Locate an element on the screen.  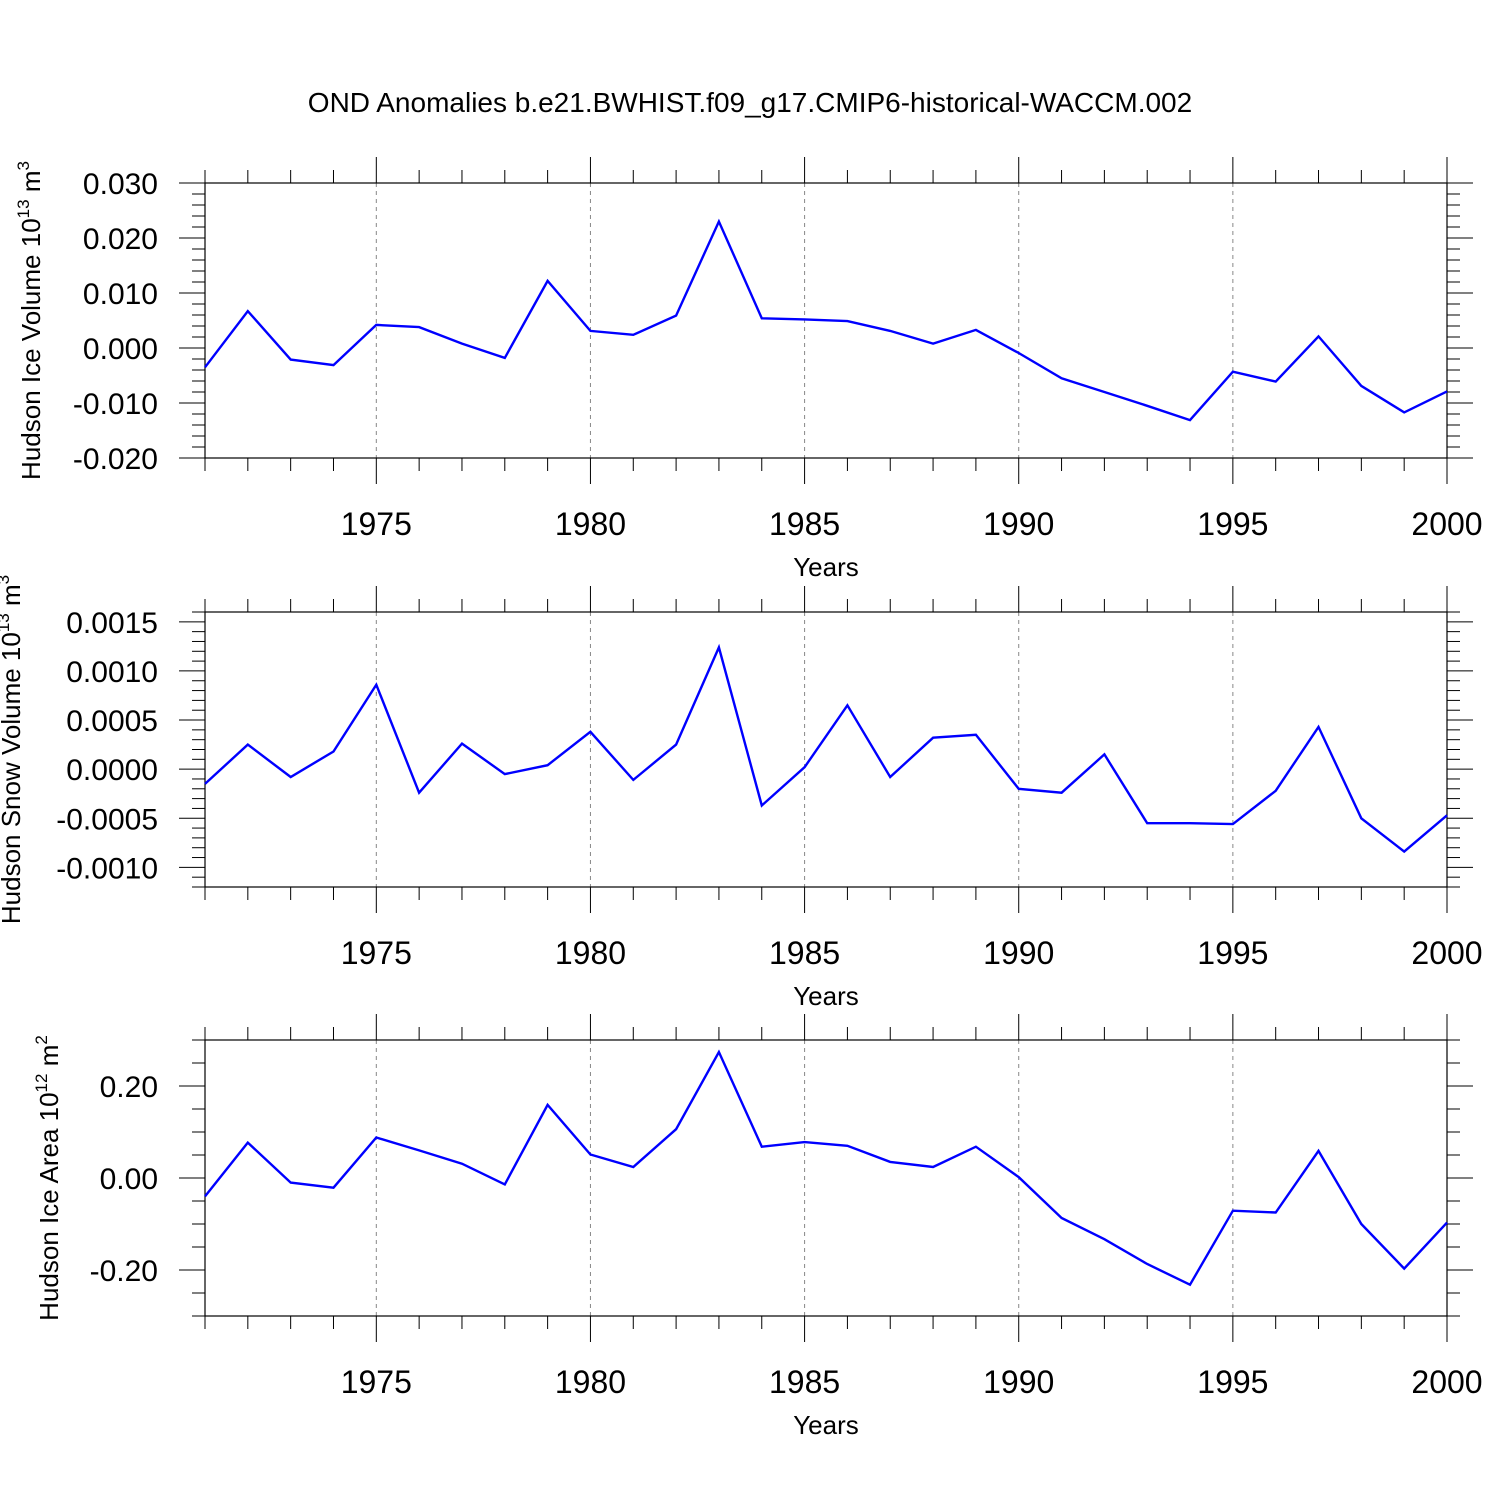
y-tick-label: 0.0010 is located at coordinates (112, 672).